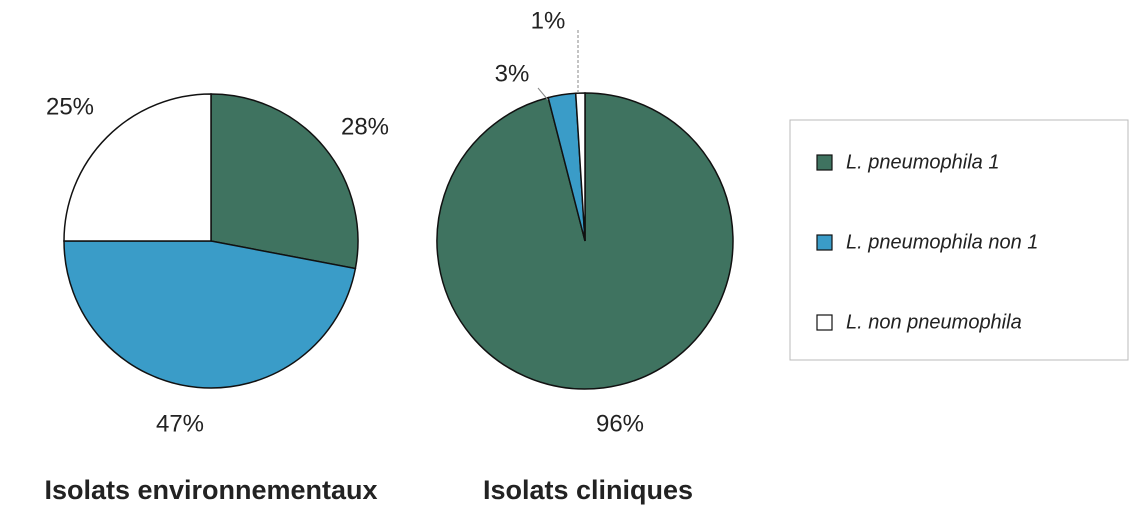 The image size is (1130, 511). What do you see at coordinates (543, 94) in the screenshot?
I see `leader-line` at bounding box center [543, 94].